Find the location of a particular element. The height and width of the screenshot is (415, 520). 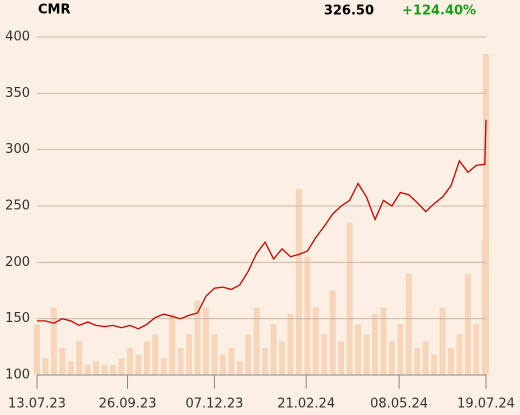

x-tick-label: 26.09.23 is located at coordinates (128, 404).